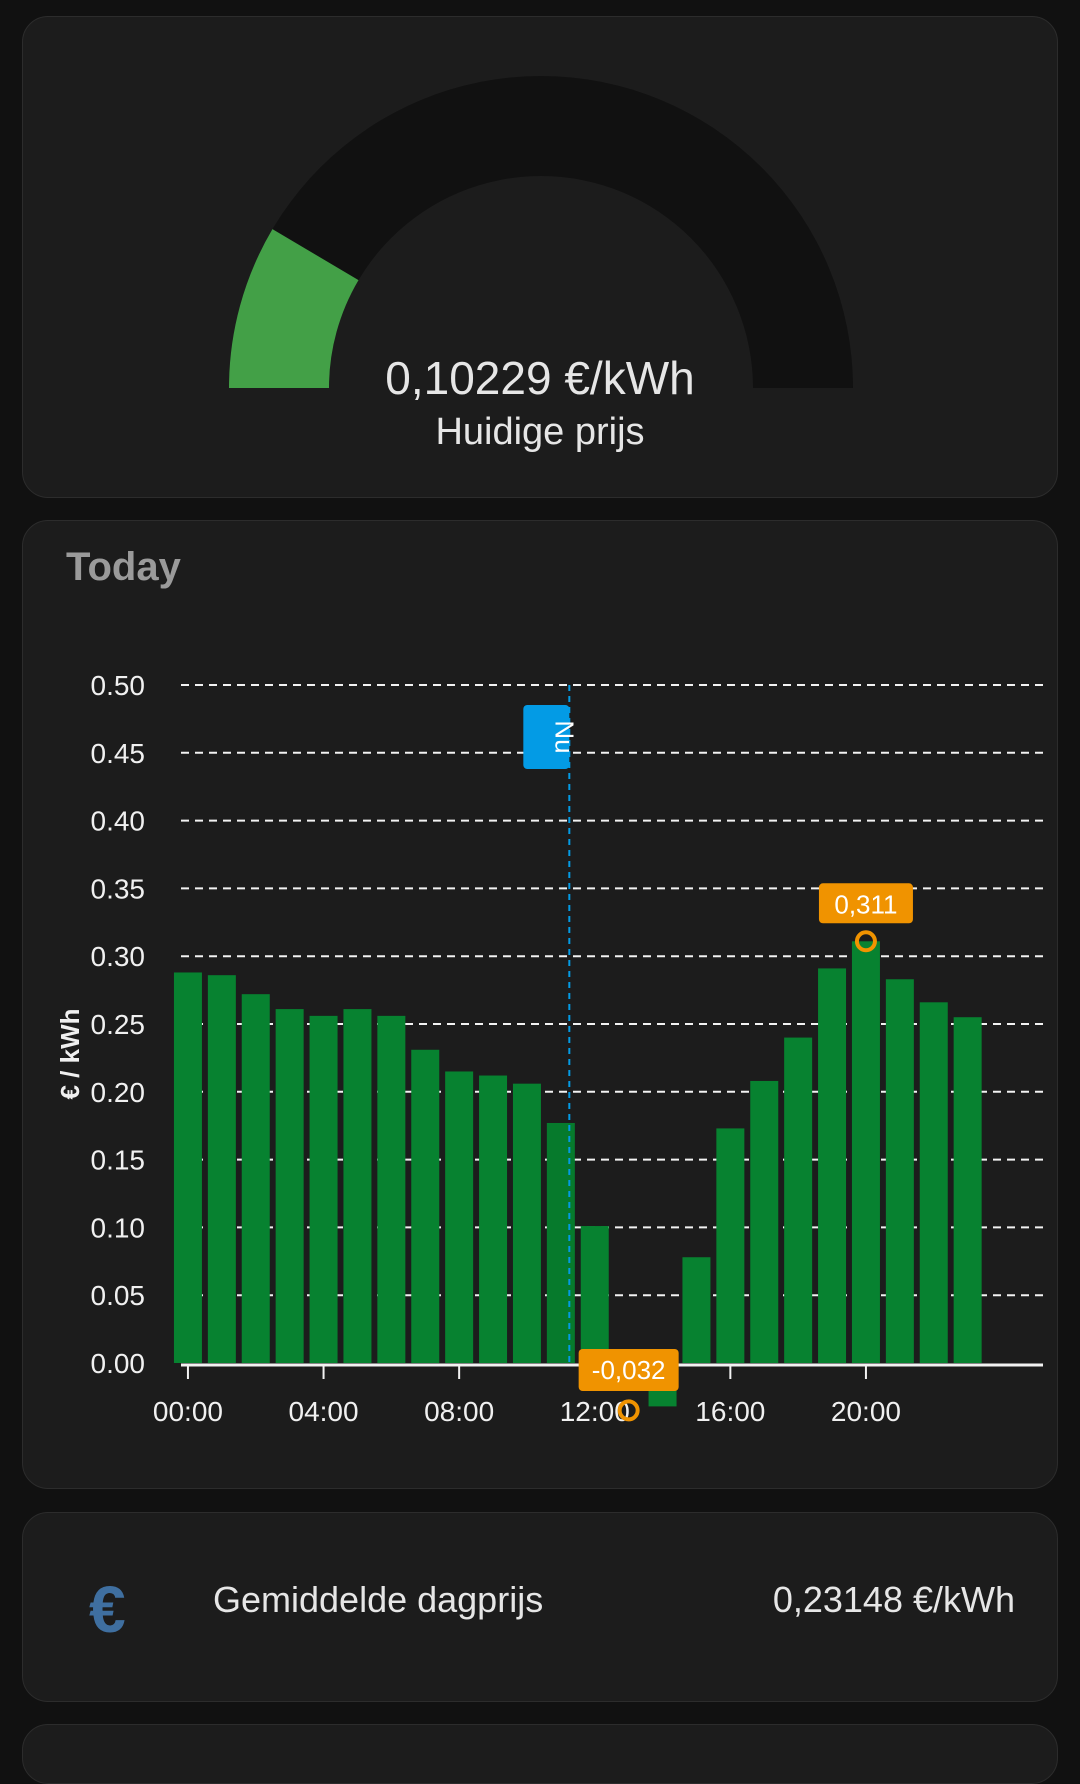 This screenshot has height=1784, width=1080. I want to click on average-price-label: Gemiddelde dagprijs, so click(378, 1599).